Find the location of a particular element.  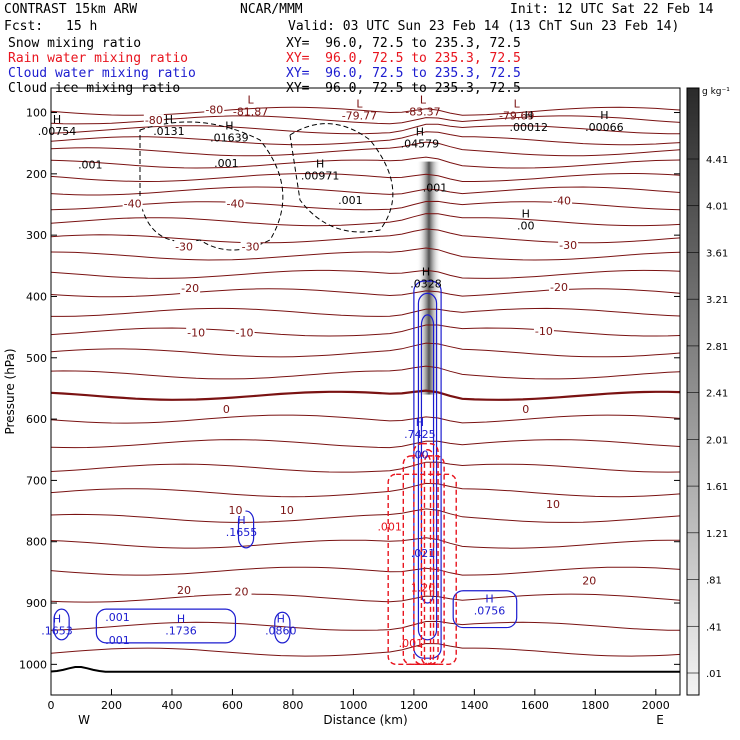

field-xy-cloud-water: XY= 96.0, 72.5 to 235.3, 72.5 is located at coordinates (403, 73).